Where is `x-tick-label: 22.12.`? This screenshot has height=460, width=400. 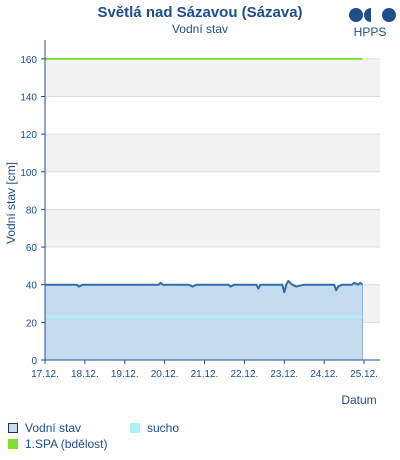
x-tick-label: 22.12. is located at coordinates (244, 374).